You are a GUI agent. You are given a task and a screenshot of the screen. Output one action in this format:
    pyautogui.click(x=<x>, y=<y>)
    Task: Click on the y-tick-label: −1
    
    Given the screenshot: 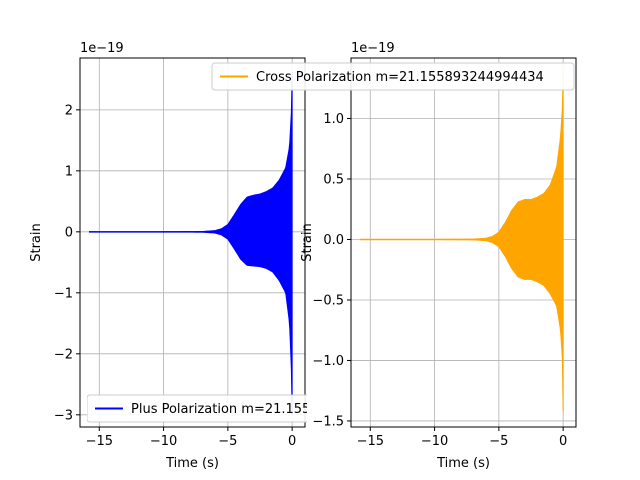 What is the action you would take?
    pyautogui.click(x=63, y=293)
    